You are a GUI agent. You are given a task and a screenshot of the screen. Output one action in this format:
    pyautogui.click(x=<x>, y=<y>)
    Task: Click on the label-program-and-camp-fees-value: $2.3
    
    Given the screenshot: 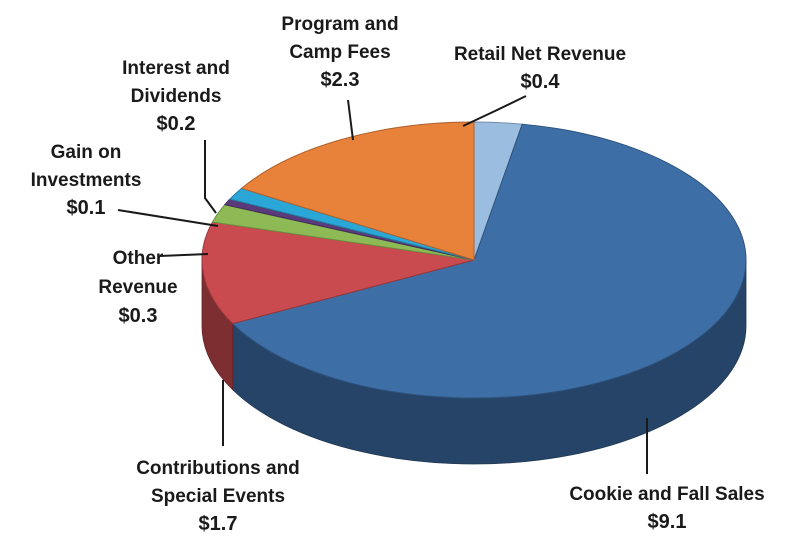 What is the action you would take?
    pyautogui.click(x=340, y=80)
    